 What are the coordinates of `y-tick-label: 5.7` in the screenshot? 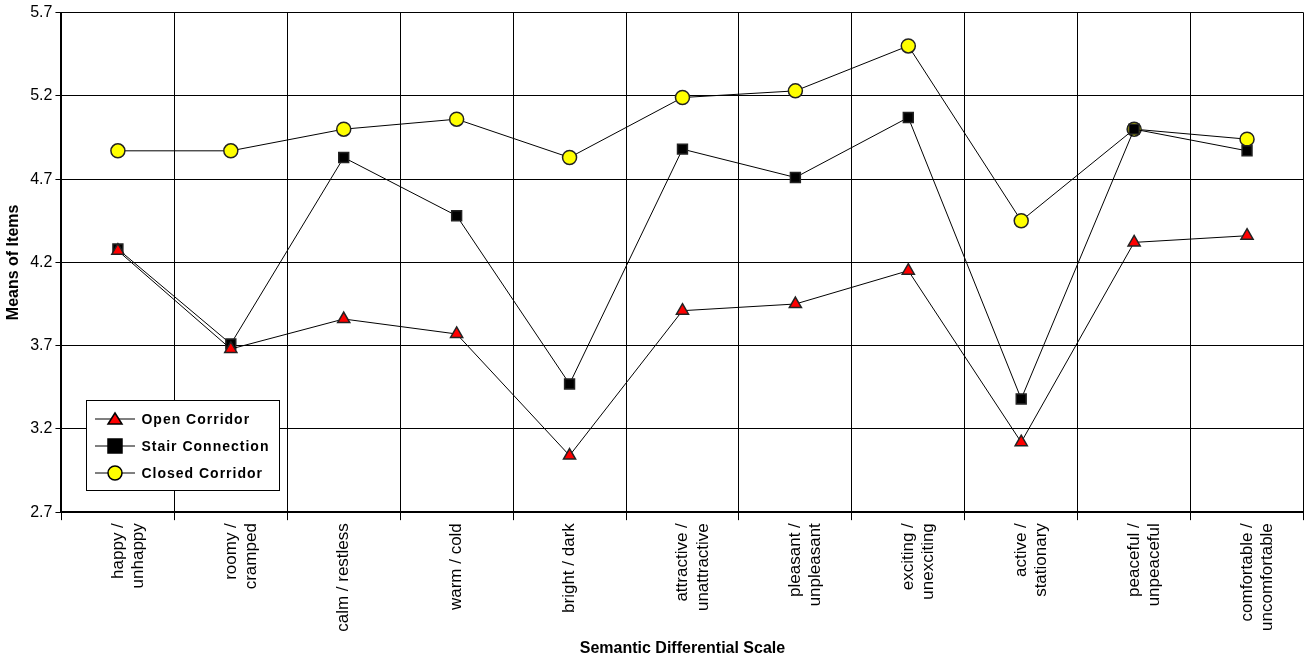 It's located at (41, 12).